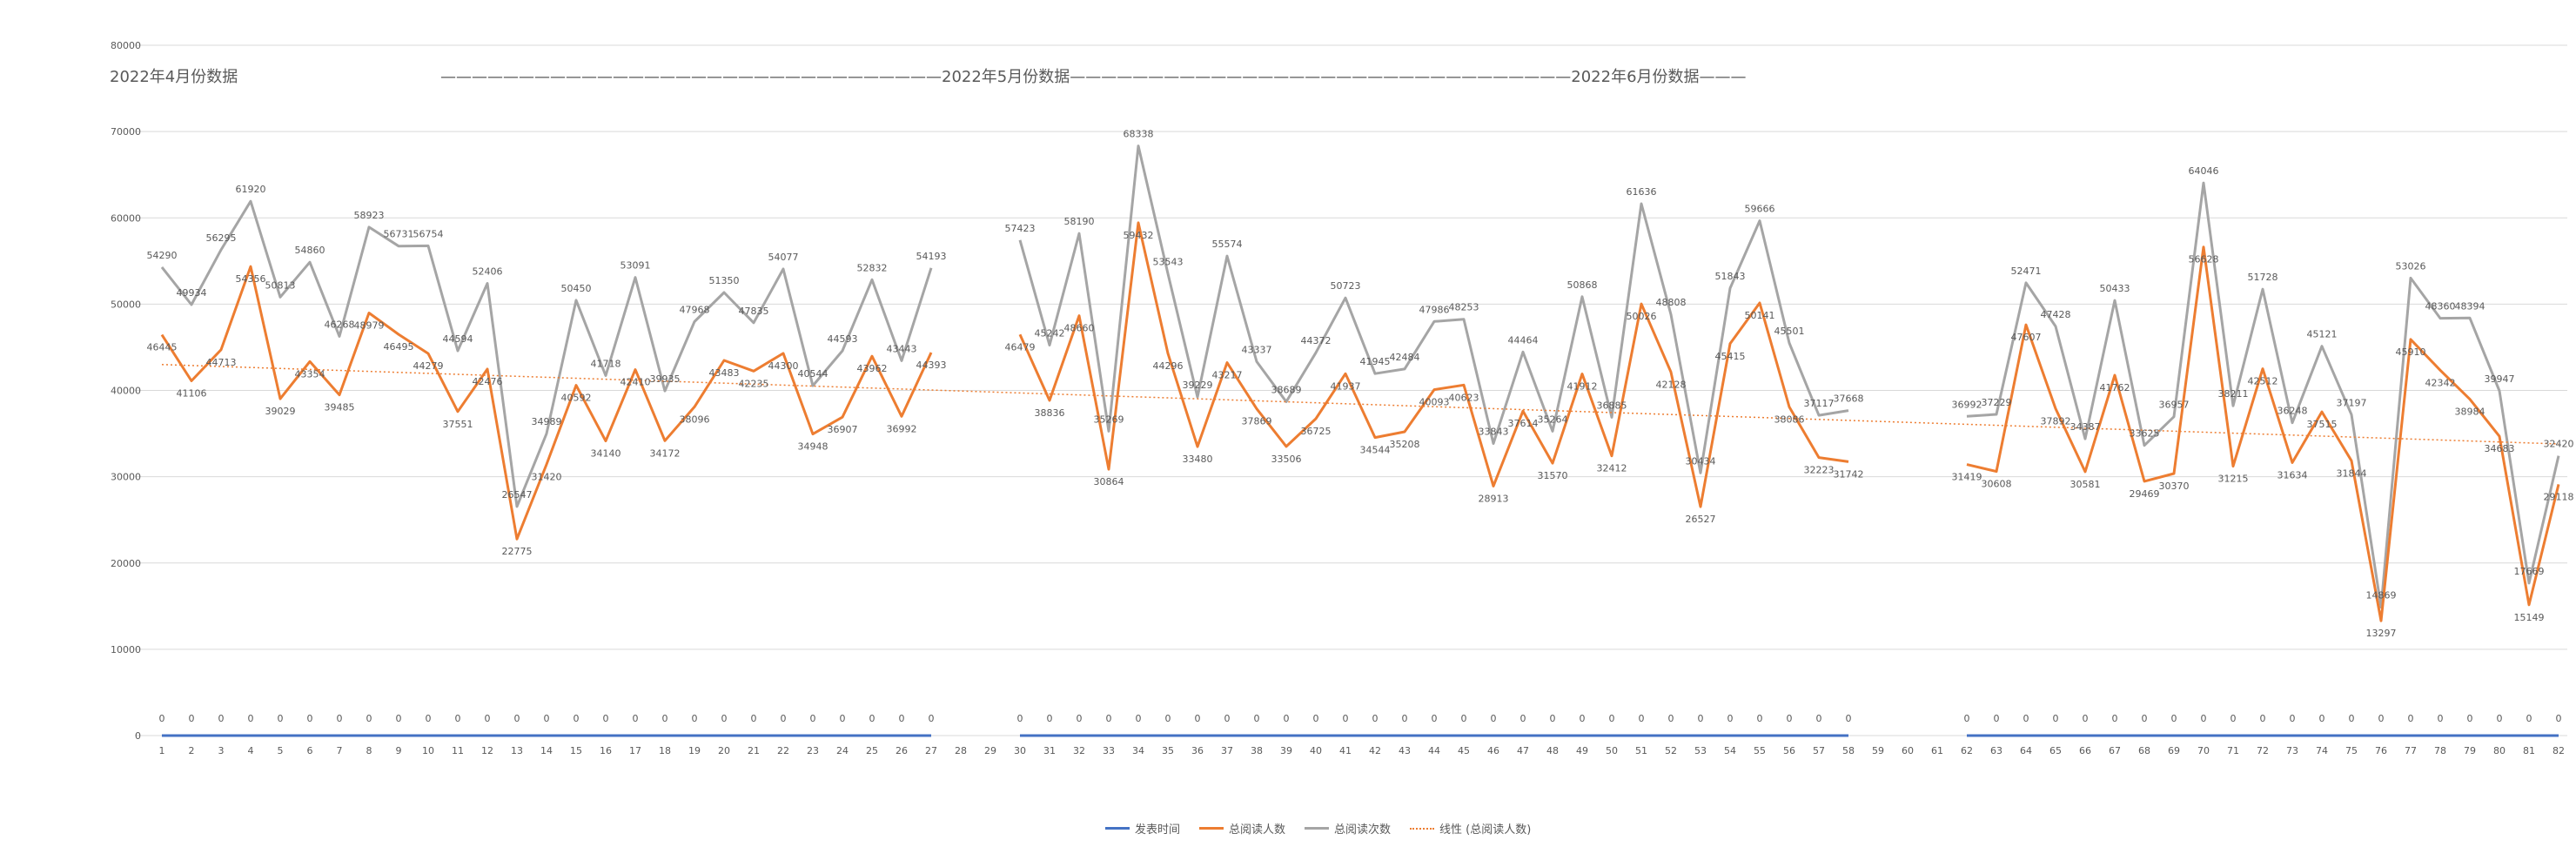 This screenshot has width=2576, height=847. Describe the element at coordinates (2203, 750) in the screenshot. I see `x-tick-label: 70` at that location.